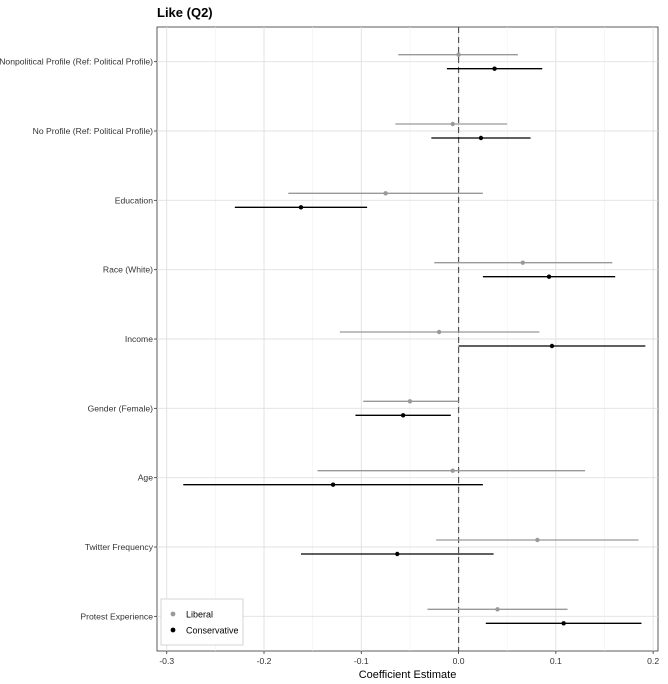 The image size is (668, 684). What do you see at coordinates (119, 547) in the screenshot?
I see `y-tick-label: Twitter Frequency` at bounding box center [119, 547].